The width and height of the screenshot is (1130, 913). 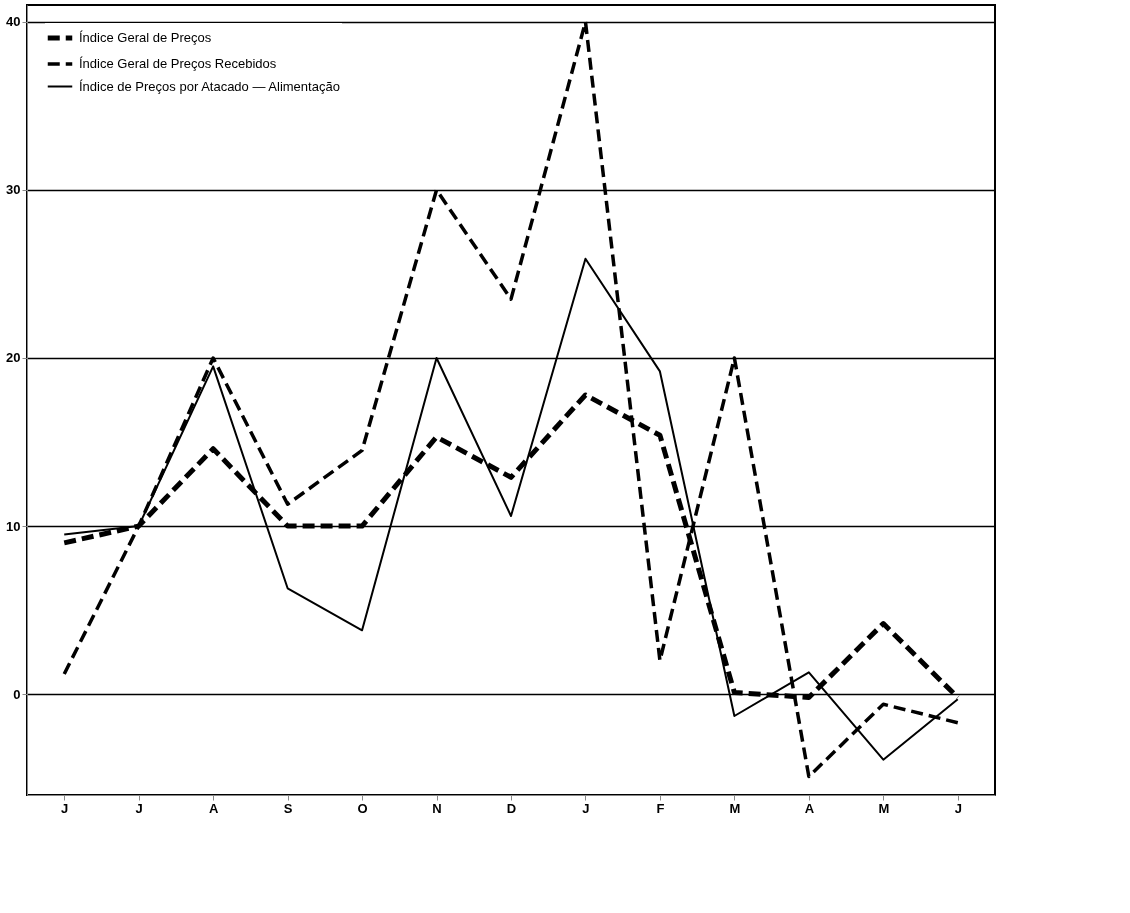 I want to click on x-tick-label: S, so click(x=288, y=808).